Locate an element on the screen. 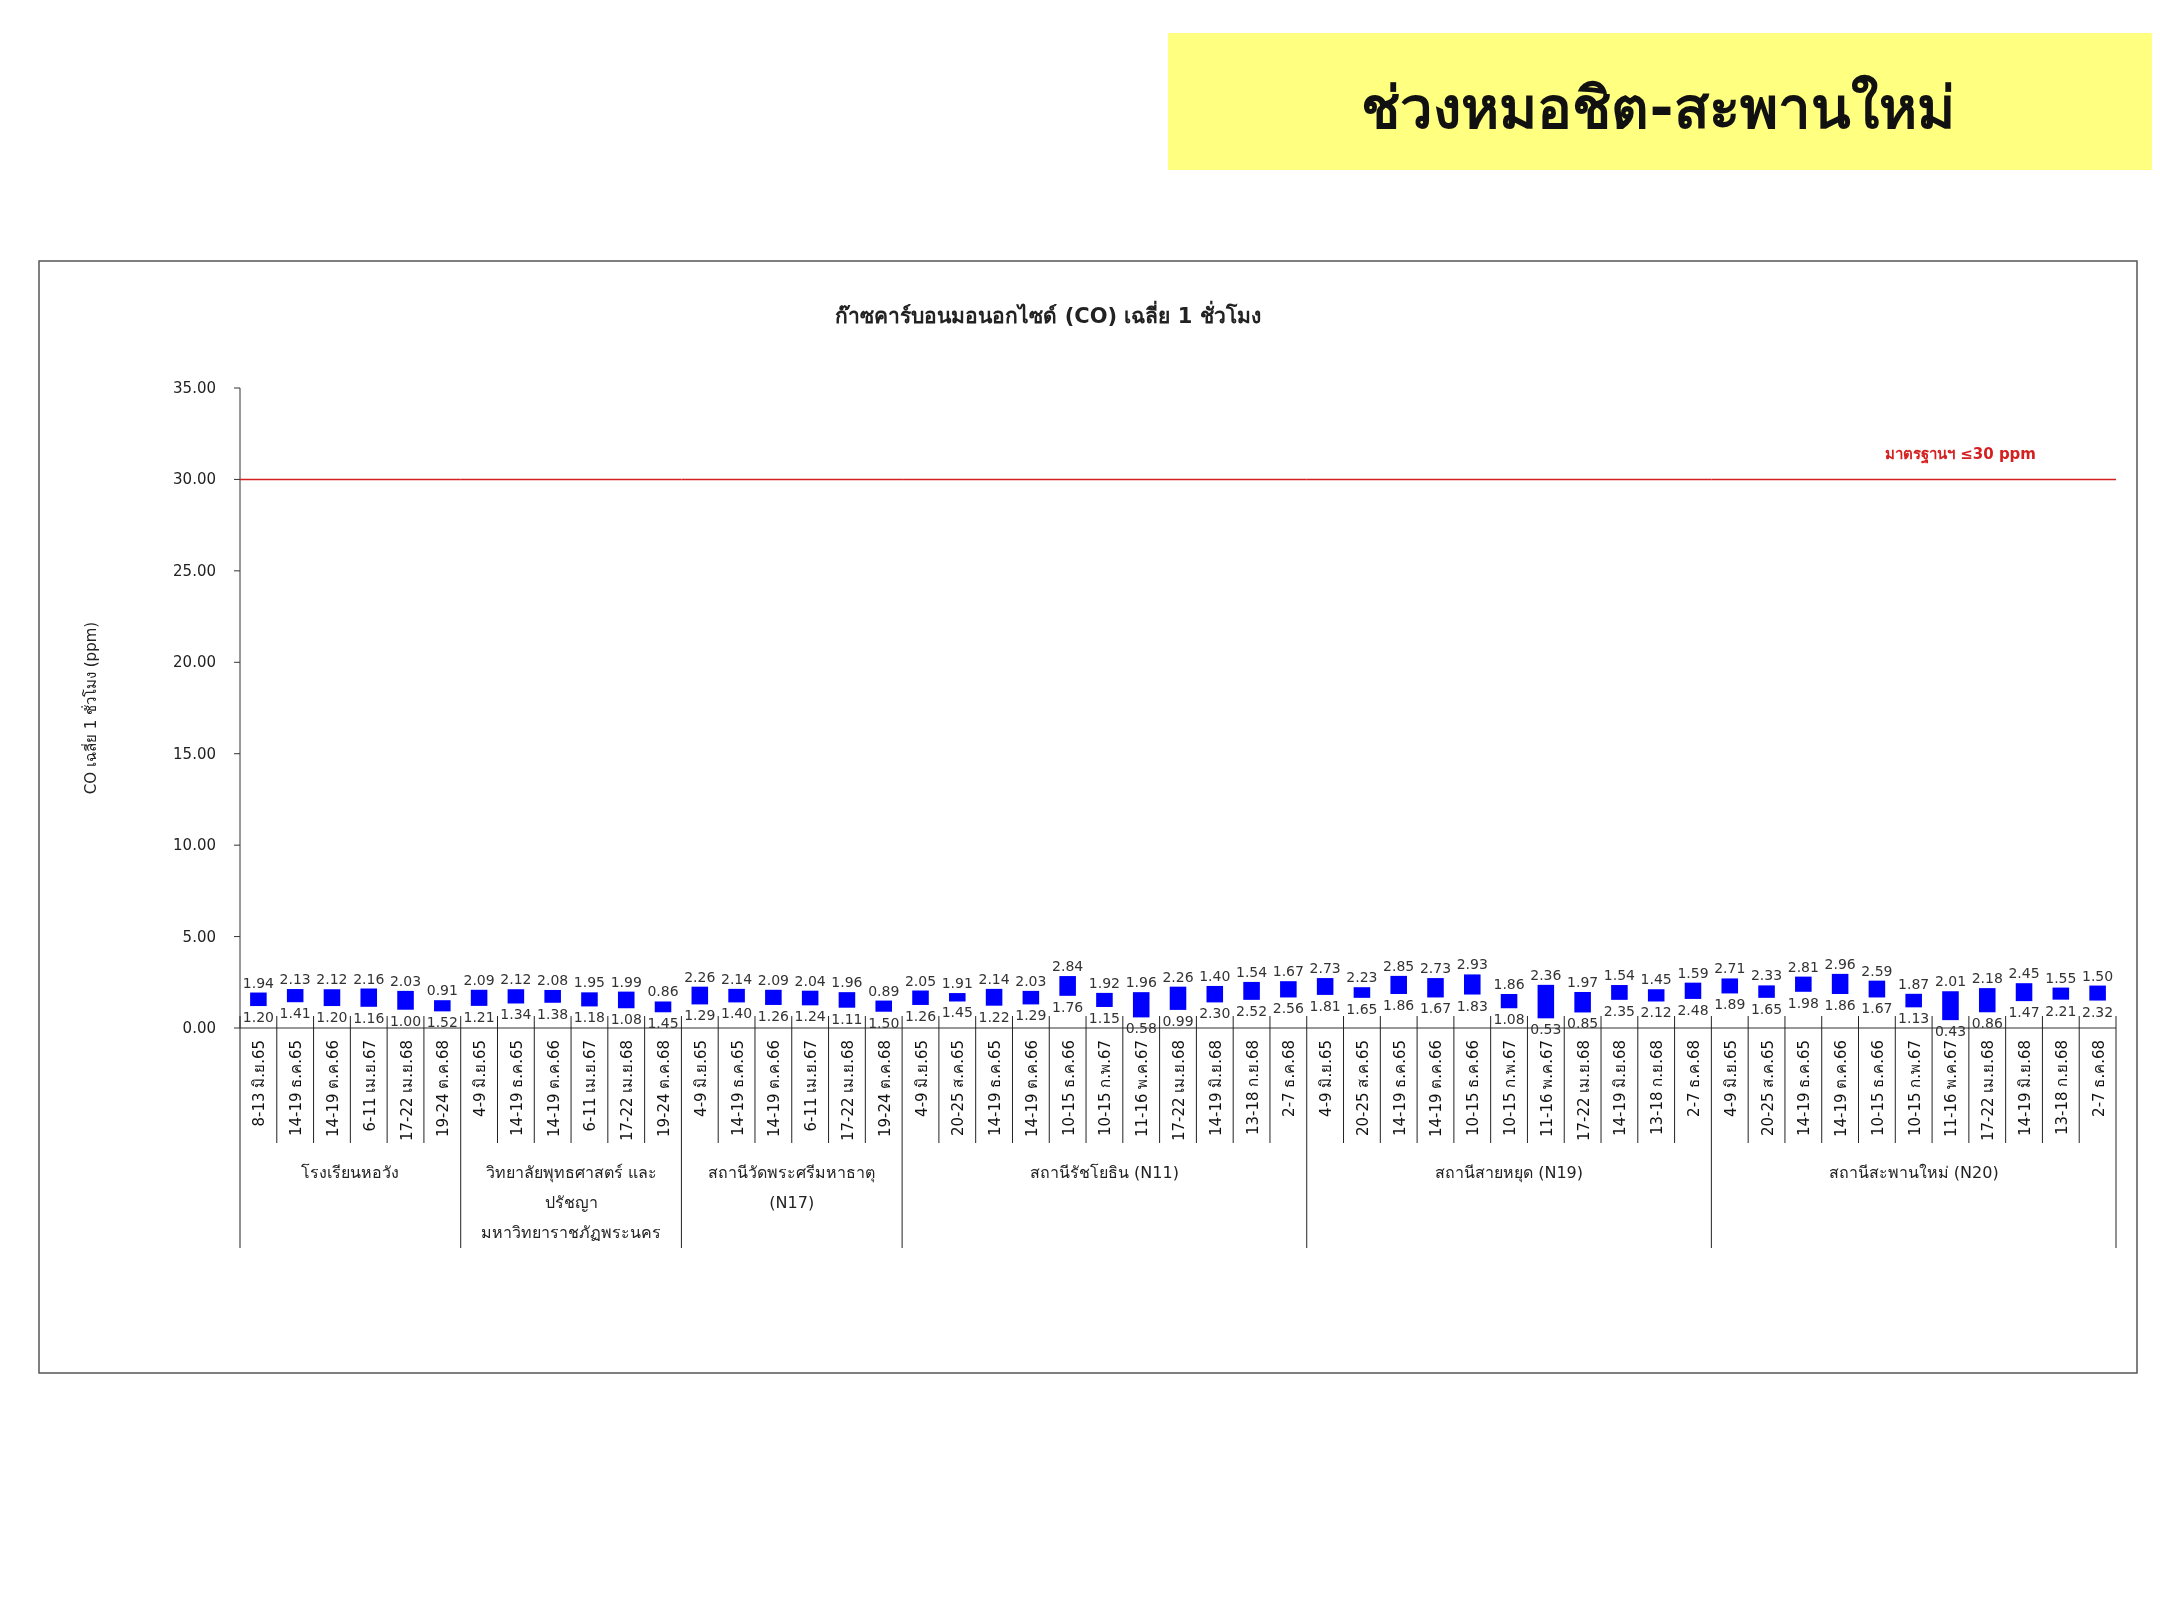 This screenshot has height=1620, width=2160. annotation: 1.52 is located at coordinates (442, 1022).